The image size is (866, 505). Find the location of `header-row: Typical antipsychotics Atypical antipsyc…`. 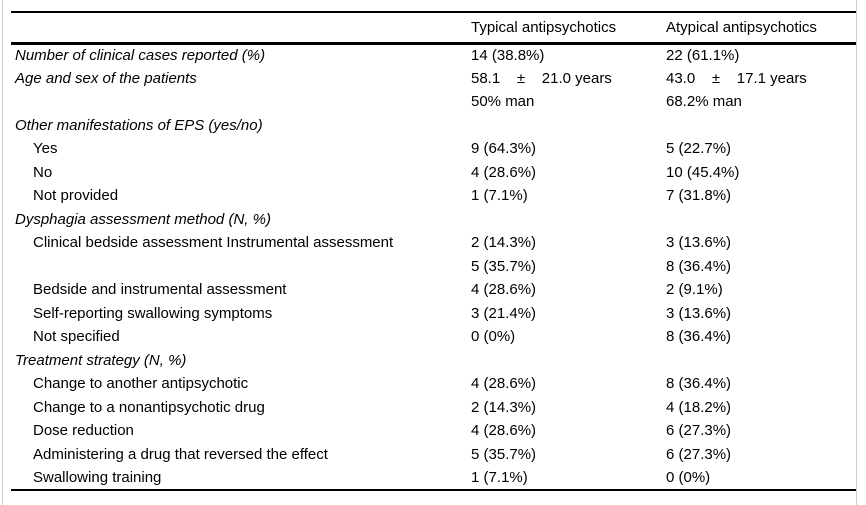

header-row: Typical antipsychotics Atypical antipsyc… is located at coordinates (433, 28).